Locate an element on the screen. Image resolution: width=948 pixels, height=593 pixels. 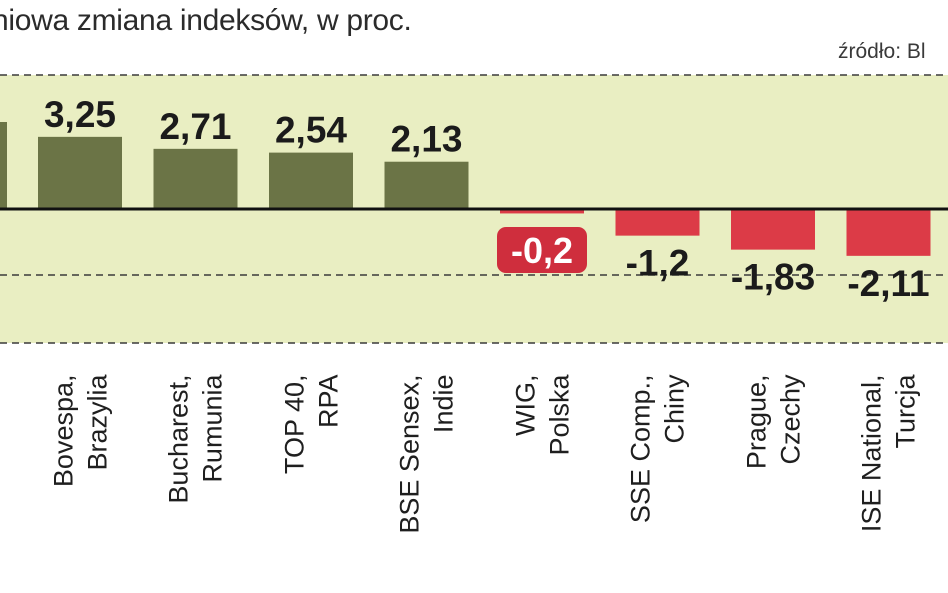
category-label-8: ISE National, Turcja is located at coordinates (889, 482).